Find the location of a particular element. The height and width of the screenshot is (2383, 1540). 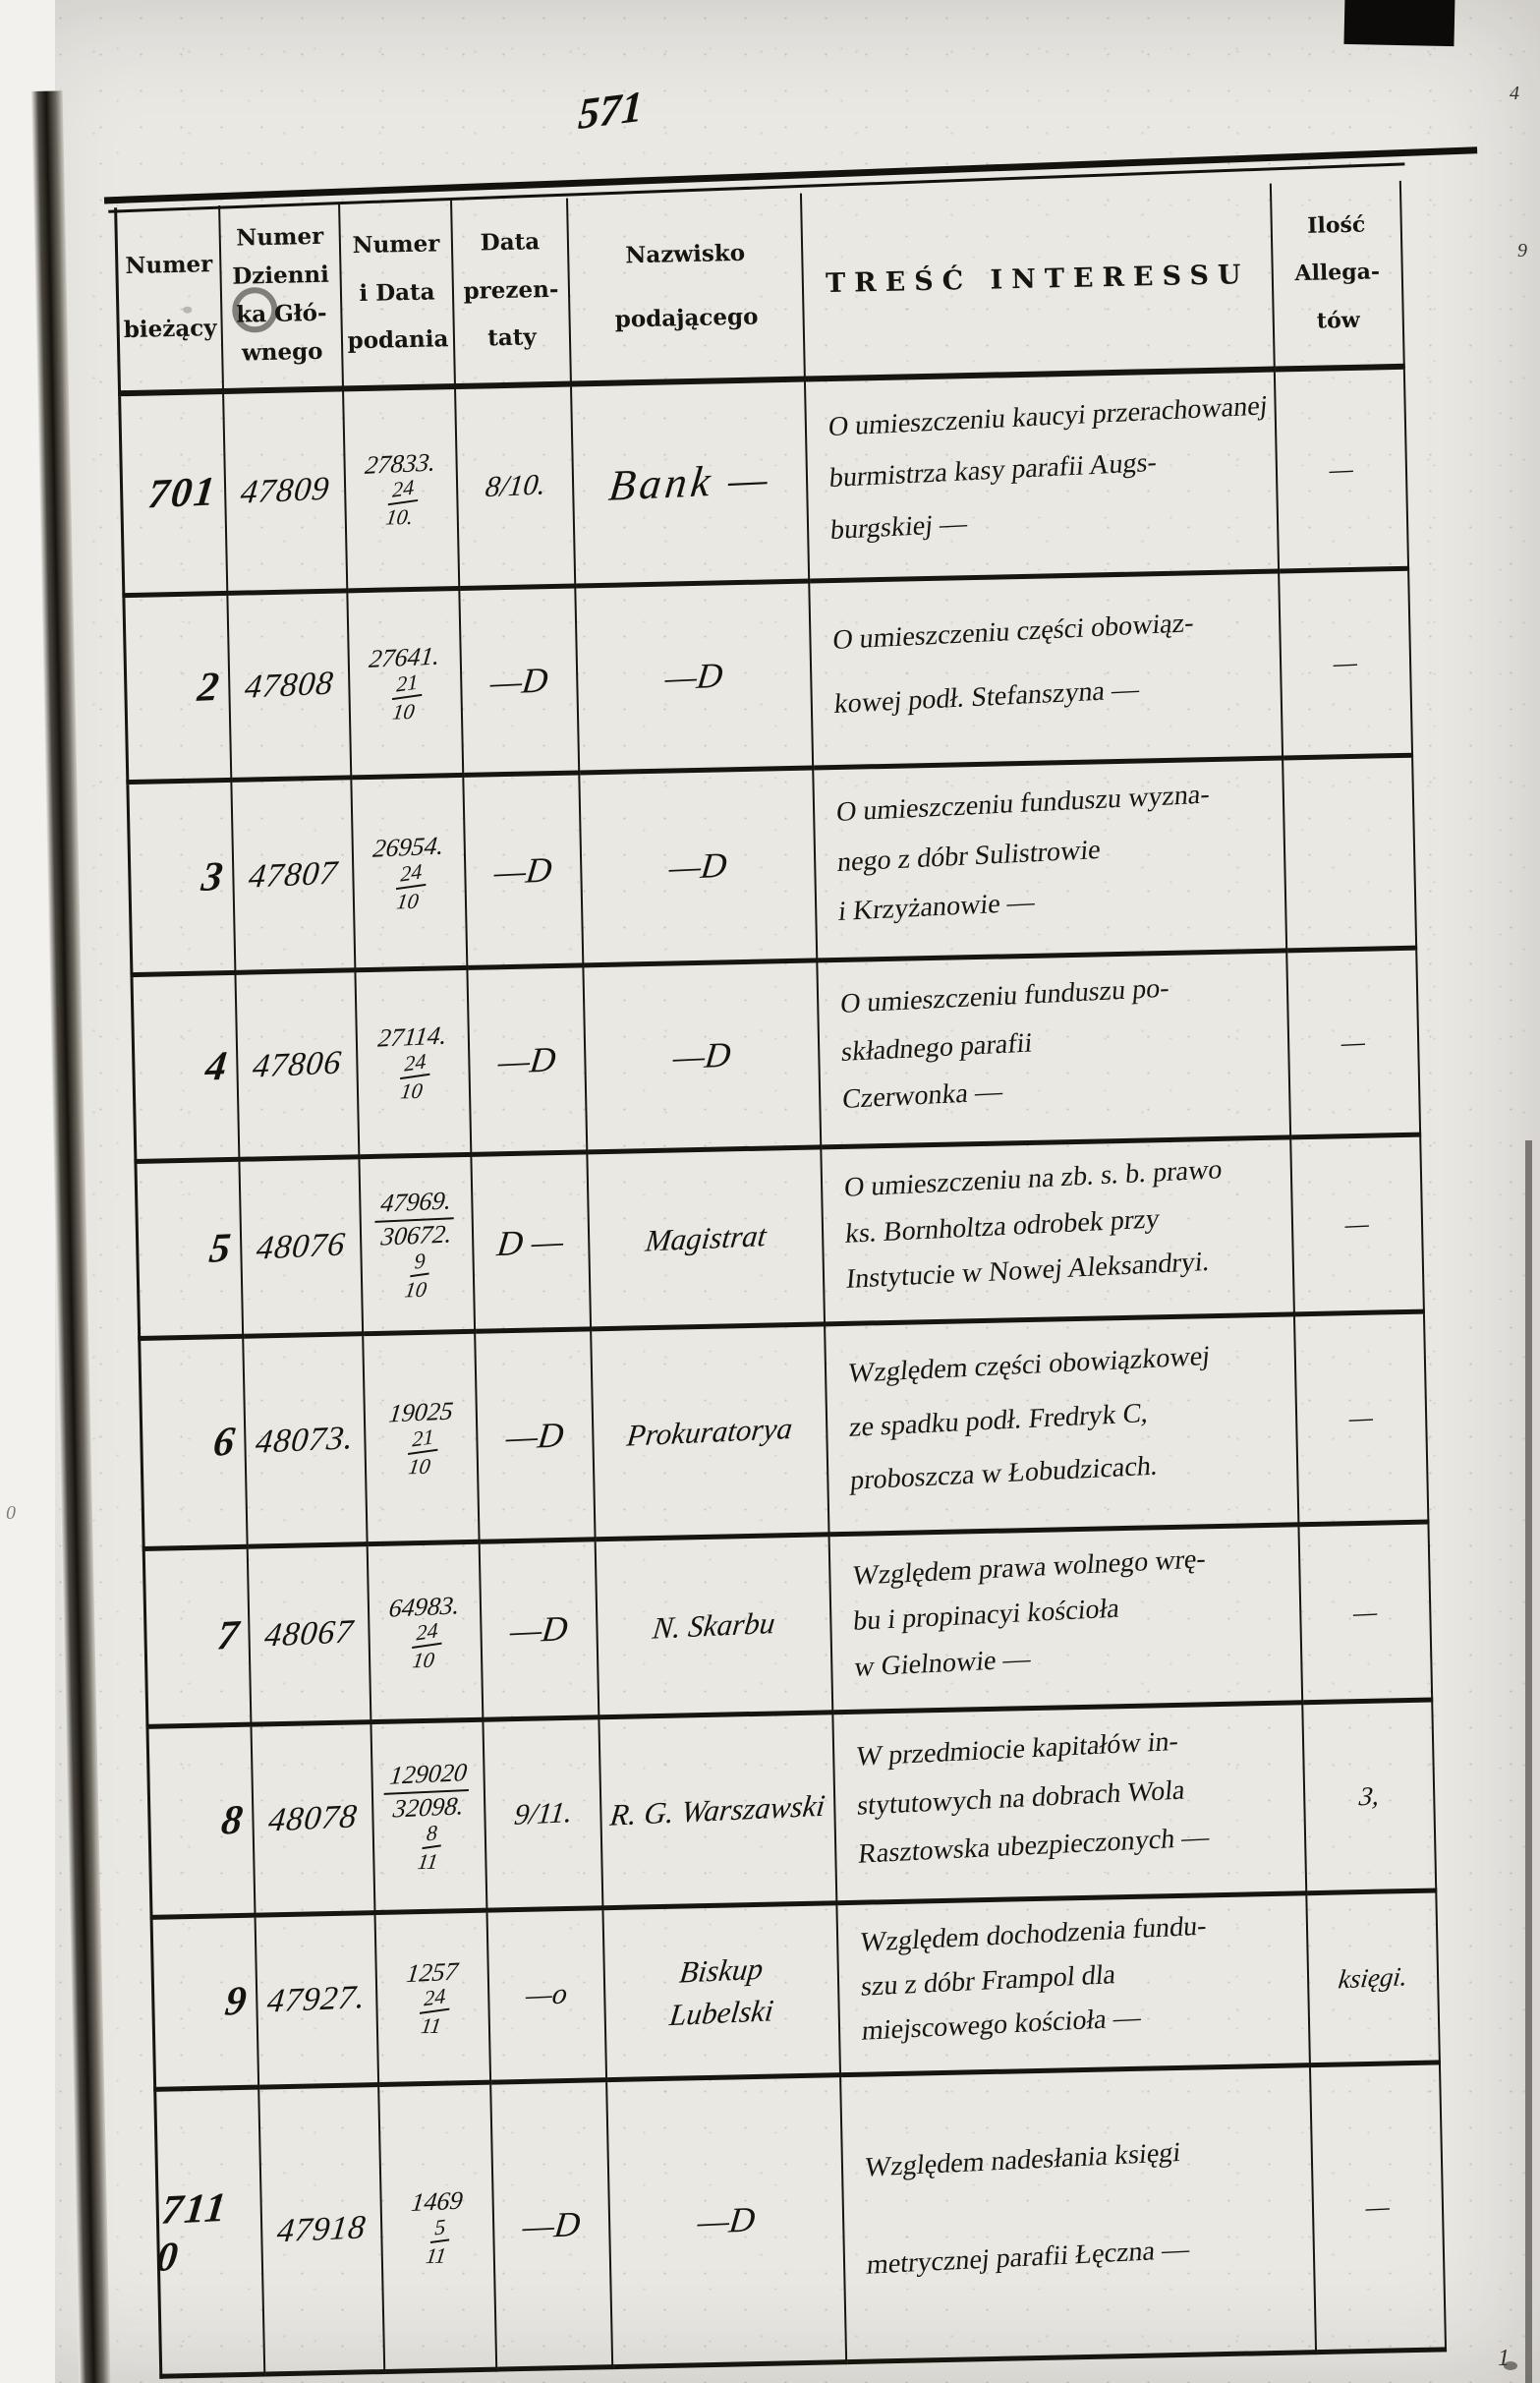

cell-numer-dziennika: 47809 is located at coordinates (286, 493).